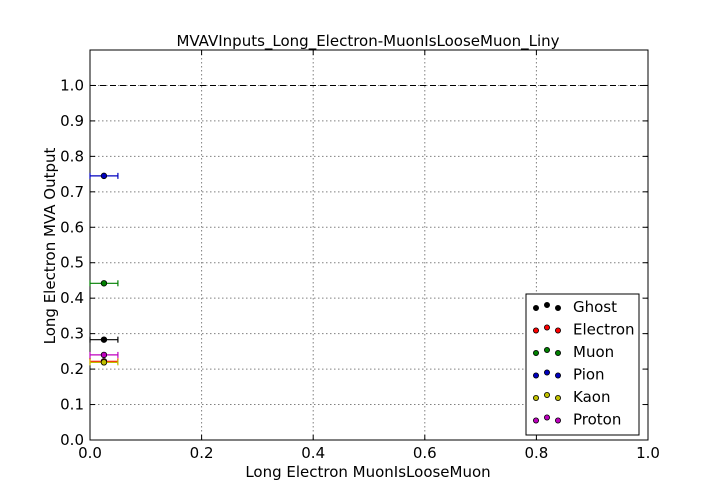 This screenshot has height=504, width=720. I want to click on legend-item-electron: Electron, so click(584, 330).